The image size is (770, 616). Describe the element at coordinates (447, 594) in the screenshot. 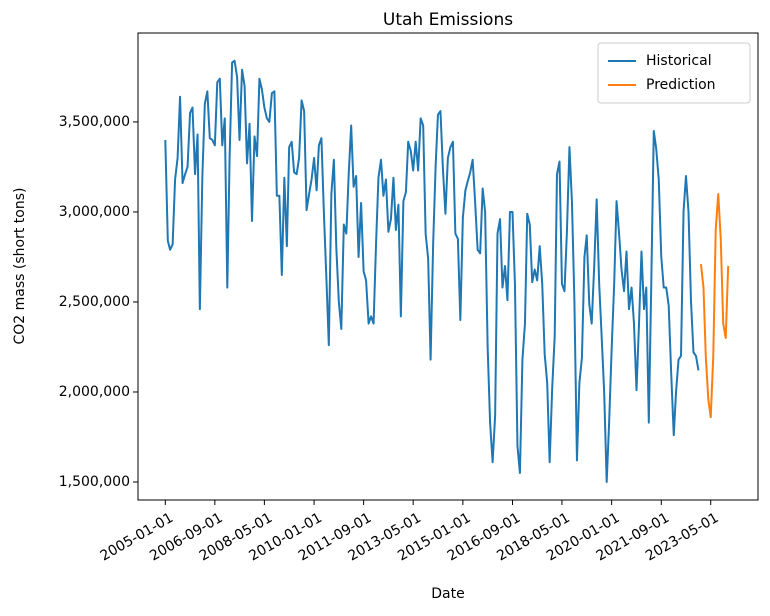

I see `x-axis-label: Date` at that location.